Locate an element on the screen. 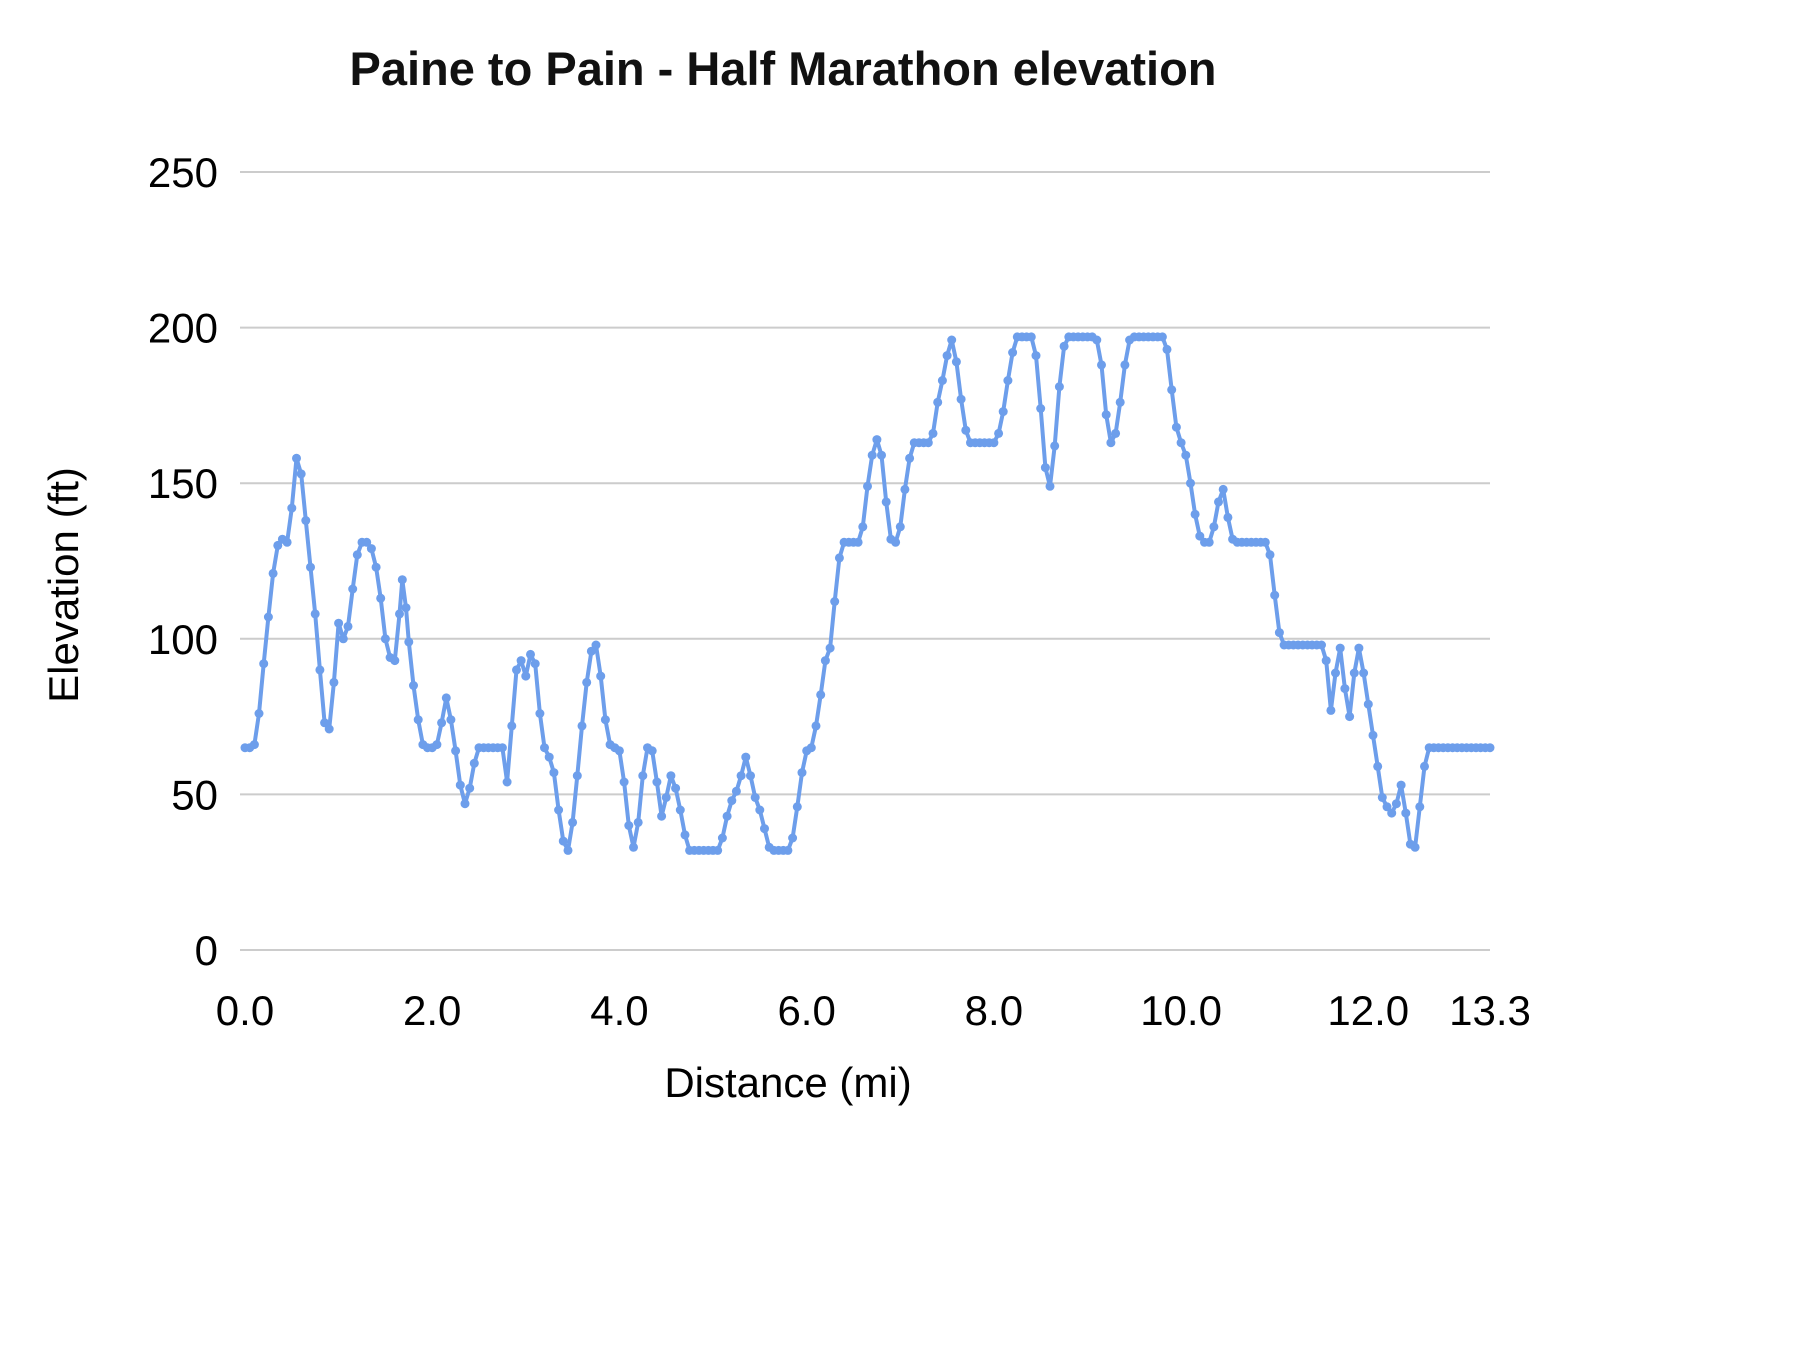 This screenshot has width=1800, height=1350. y-tick-label: 100 is located at coordinates (183, 639).